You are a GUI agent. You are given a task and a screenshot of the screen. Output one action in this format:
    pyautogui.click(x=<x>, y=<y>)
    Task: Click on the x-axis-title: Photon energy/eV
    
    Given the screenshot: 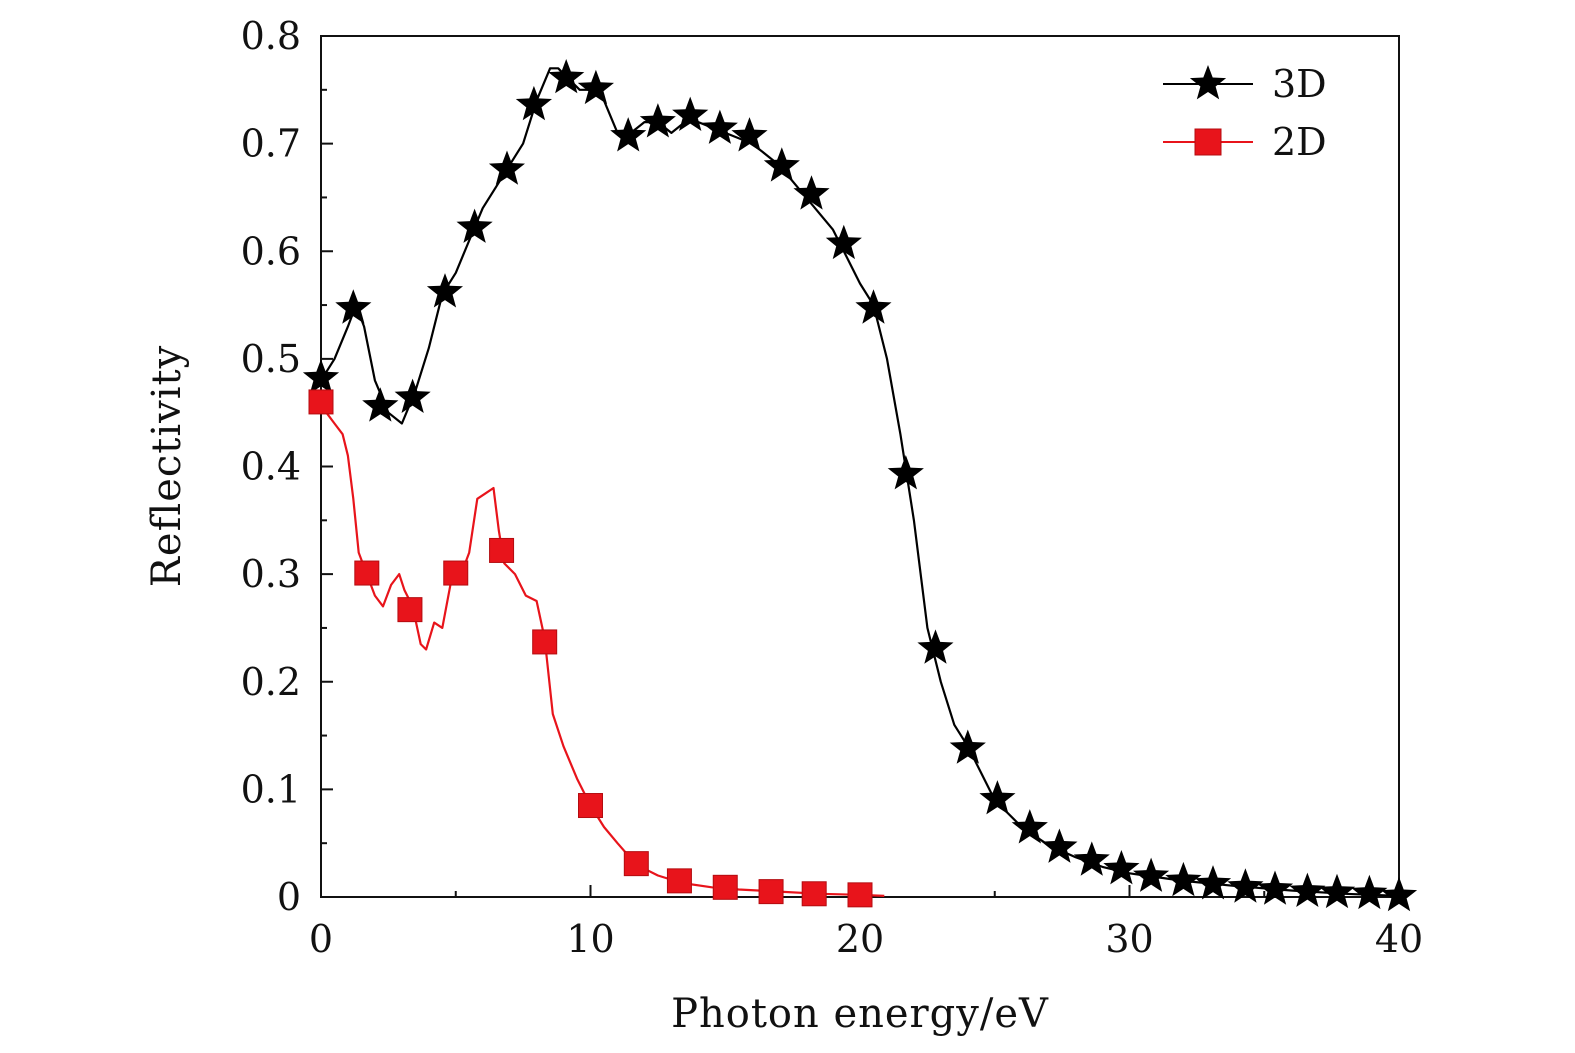 What is the action you would take?
    pyautogui.click(x=860, y=1014)
    